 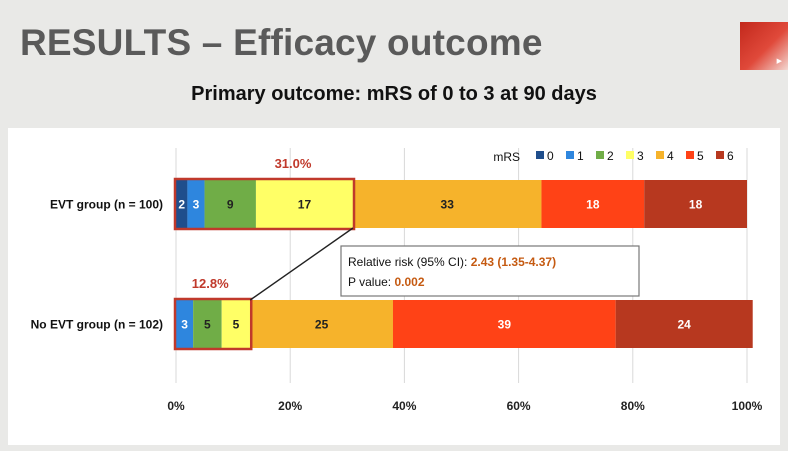 What do you see at coordinates (519, 406) in the screenshot?
I see `x-tick-label: 60%` at bounding box center [519, 406].